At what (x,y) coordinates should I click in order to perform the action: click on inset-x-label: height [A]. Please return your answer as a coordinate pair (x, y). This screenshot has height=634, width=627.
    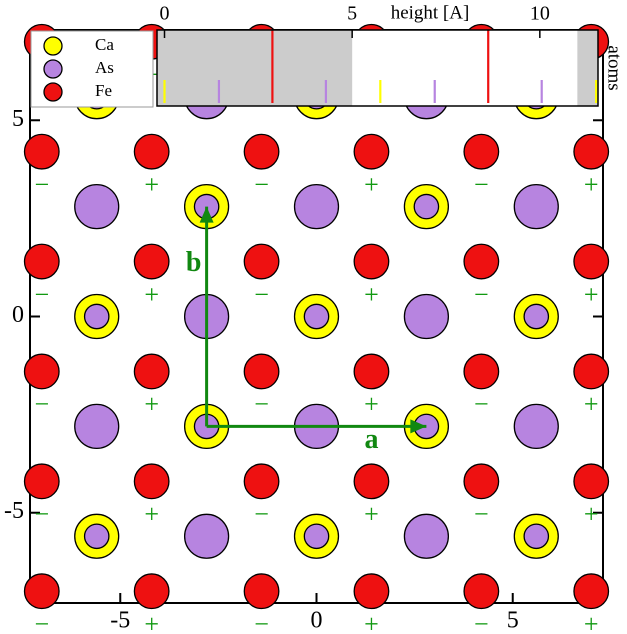
    Looking at the image, I should click on (430, 12).